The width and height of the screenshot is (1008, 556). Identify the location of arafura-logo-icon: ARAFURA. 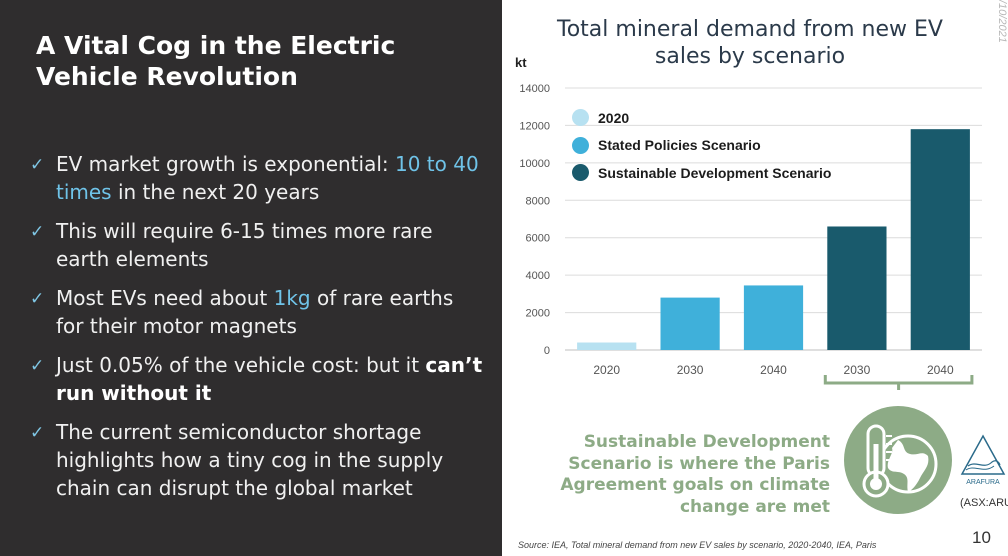
(983, 460).